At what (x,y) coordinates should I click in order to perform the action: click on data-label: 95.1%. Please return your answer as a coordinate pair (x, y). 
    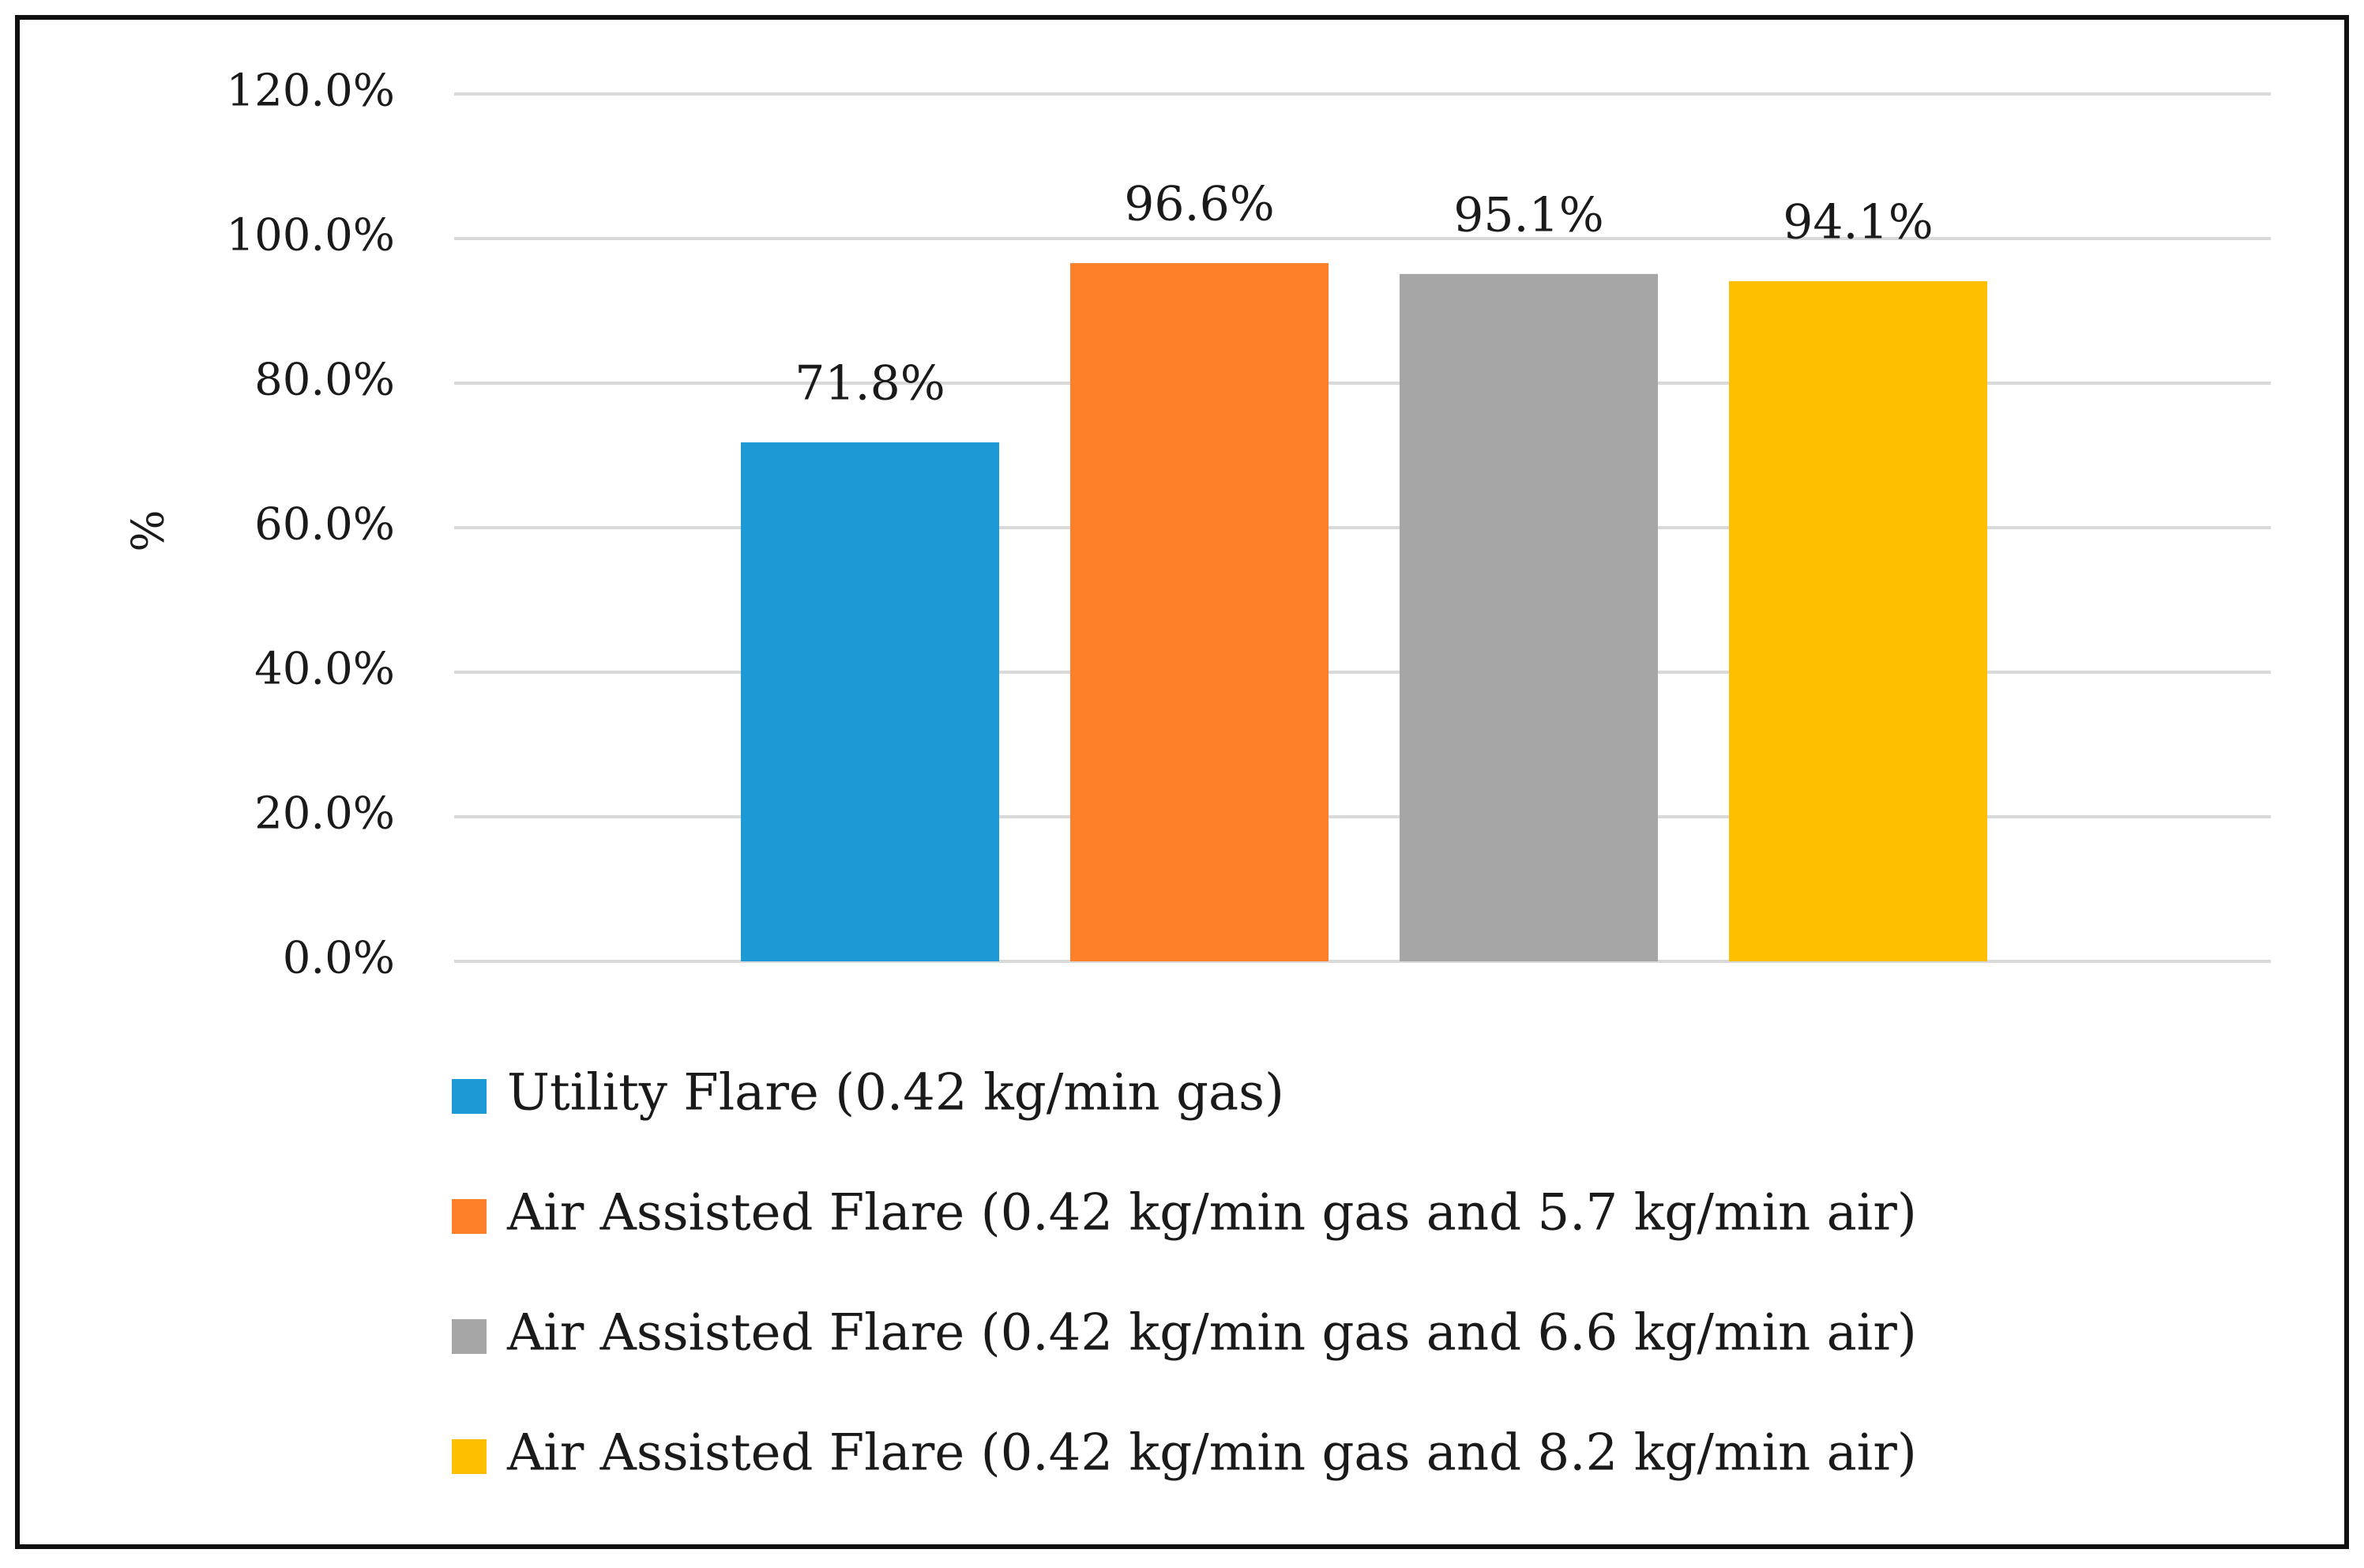
    Looking at the image, I should click on (1529, 215).